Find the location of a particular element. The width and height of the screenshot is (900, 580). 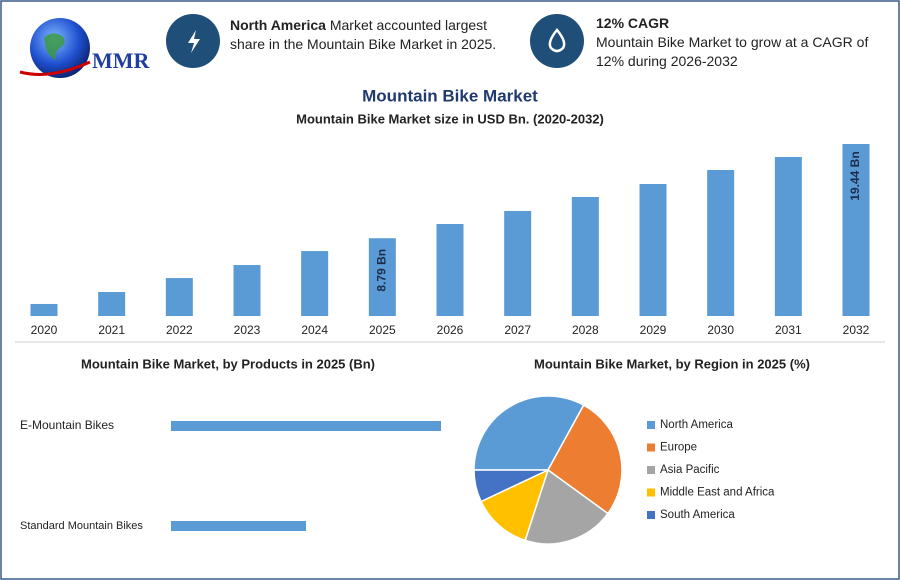

logo-swoosh is located at coordinates (55, 68).